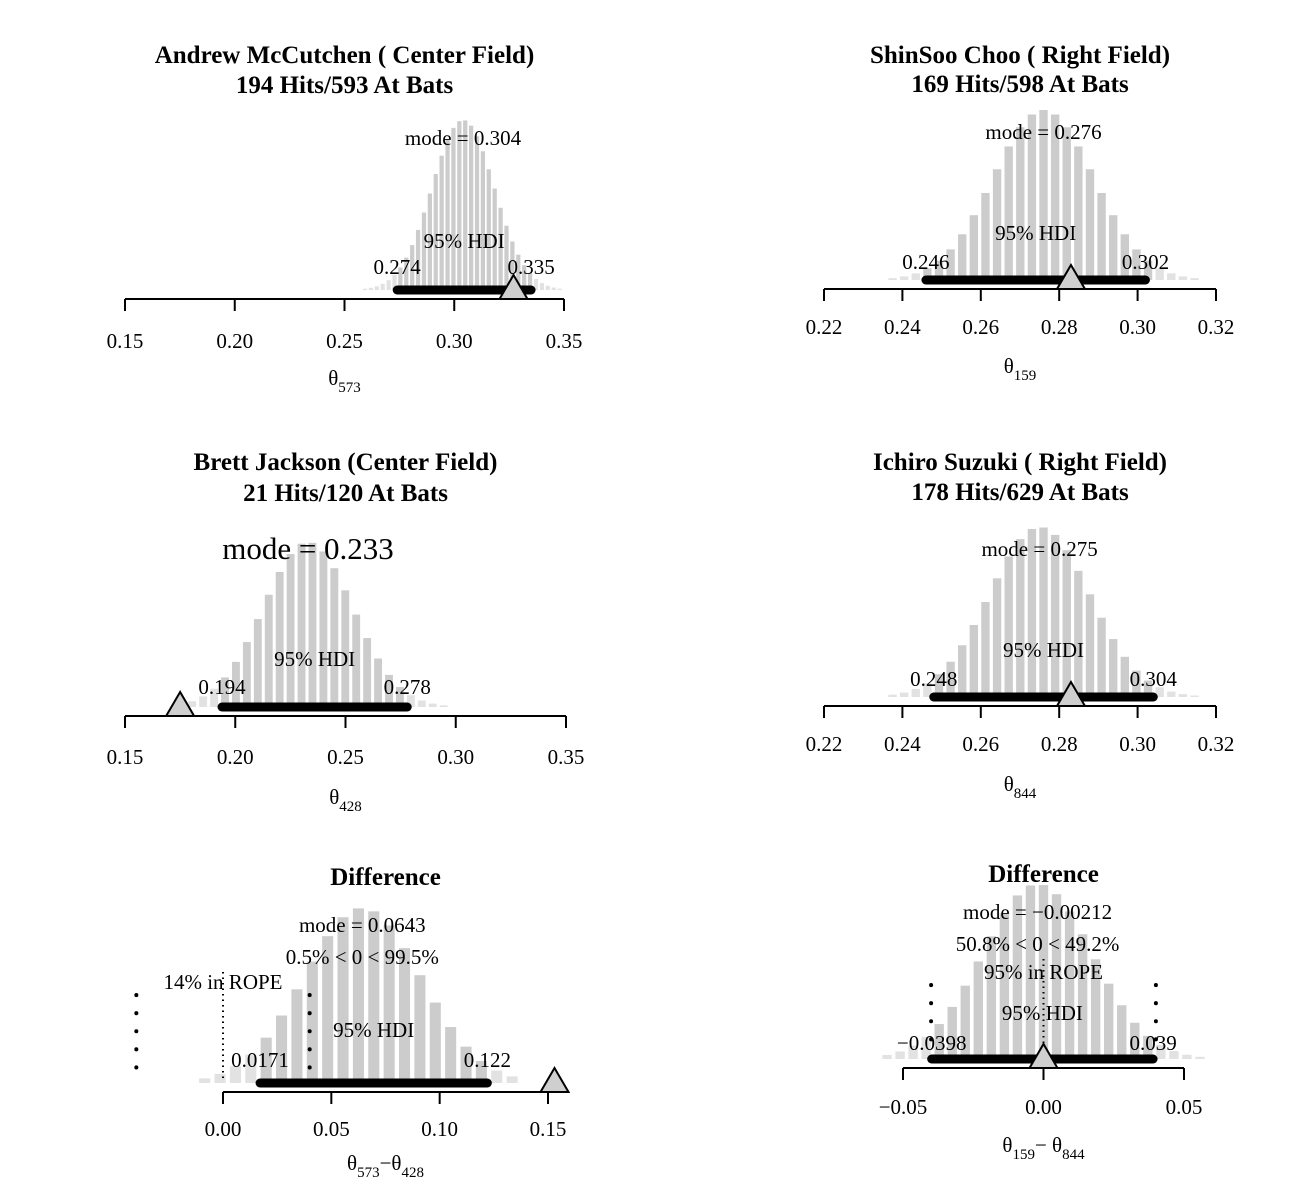 This screenshot has height=1194, width=1304. What do you see at coordinates (1020, 313) in the screenshot?
I see `x-axis: 0.22 0.24 0.26 0.28 0.30 0.32` at bounding box center [1020, 313].